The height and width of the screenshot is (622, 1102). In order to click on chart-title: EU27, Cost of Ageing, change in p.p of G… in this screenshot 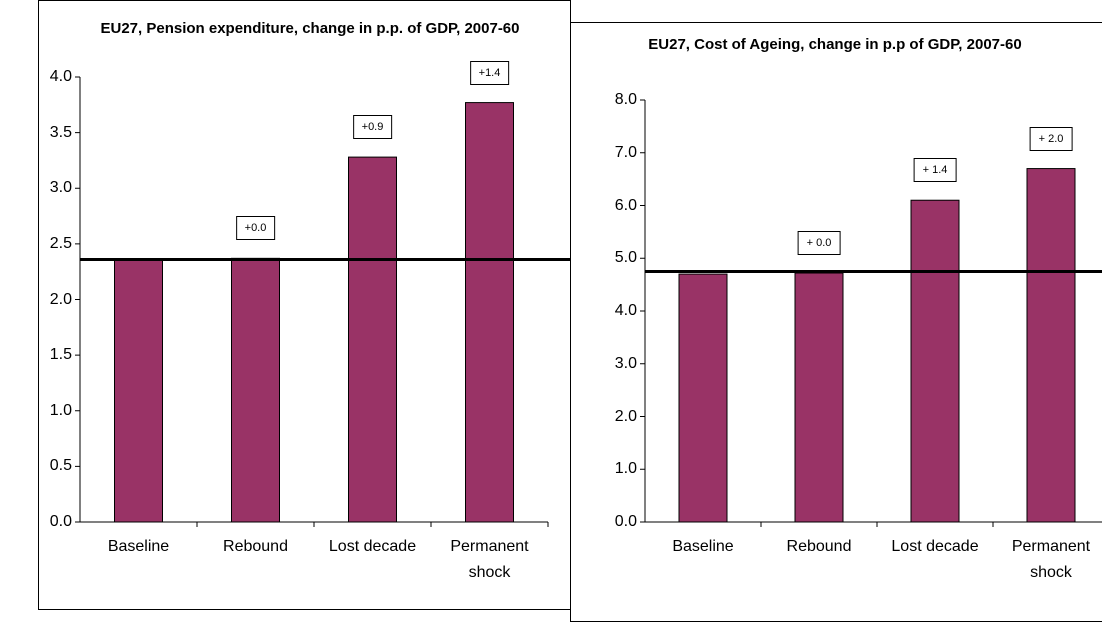, I will do `click(835, 44)`.